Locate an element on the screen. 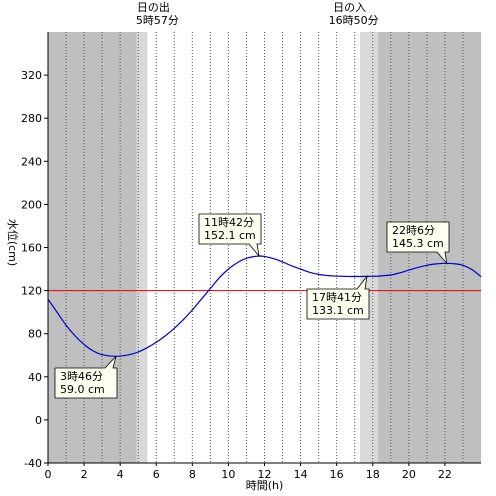 The height and width of the screenshot is (496, 496). callout-value: 145.3 cm is located at coordinates (418, 243).